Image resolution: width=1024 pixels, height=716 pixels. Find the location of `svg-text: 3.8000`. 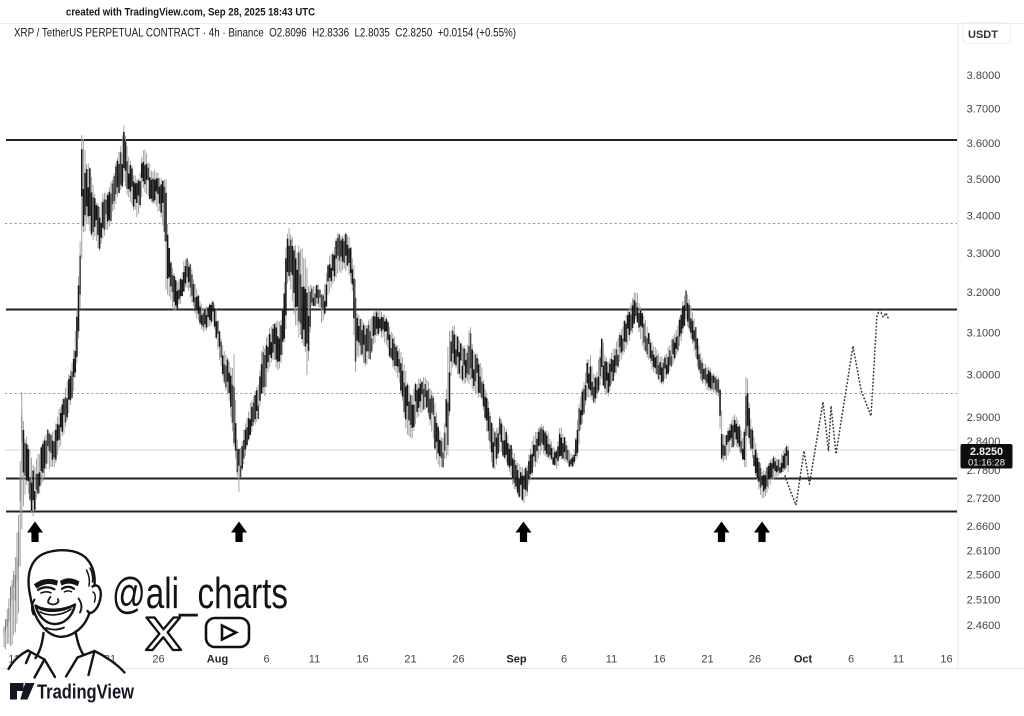

svg-text: 3.8000 is located at coordinates (984, 76).